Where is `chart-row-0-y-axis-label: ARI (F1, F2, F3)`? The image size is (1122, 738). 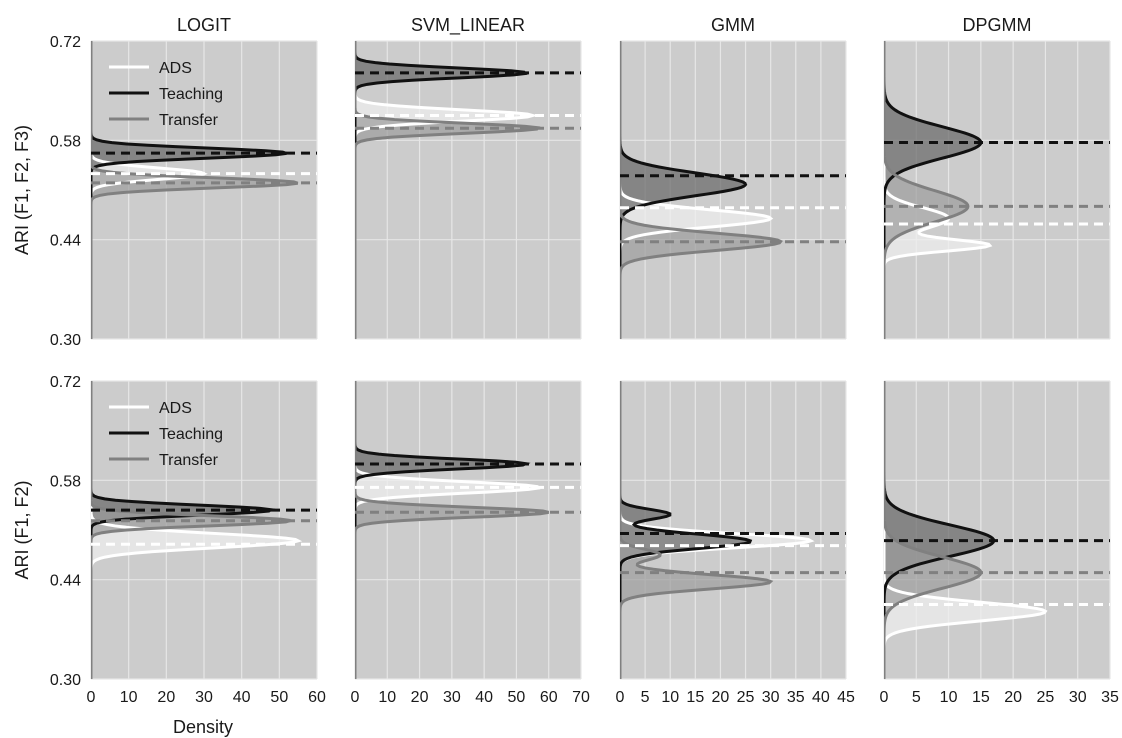
chart-row-0-y-axis-label: ARI (F1, F2, F3) is located at coordinates (22, 190).